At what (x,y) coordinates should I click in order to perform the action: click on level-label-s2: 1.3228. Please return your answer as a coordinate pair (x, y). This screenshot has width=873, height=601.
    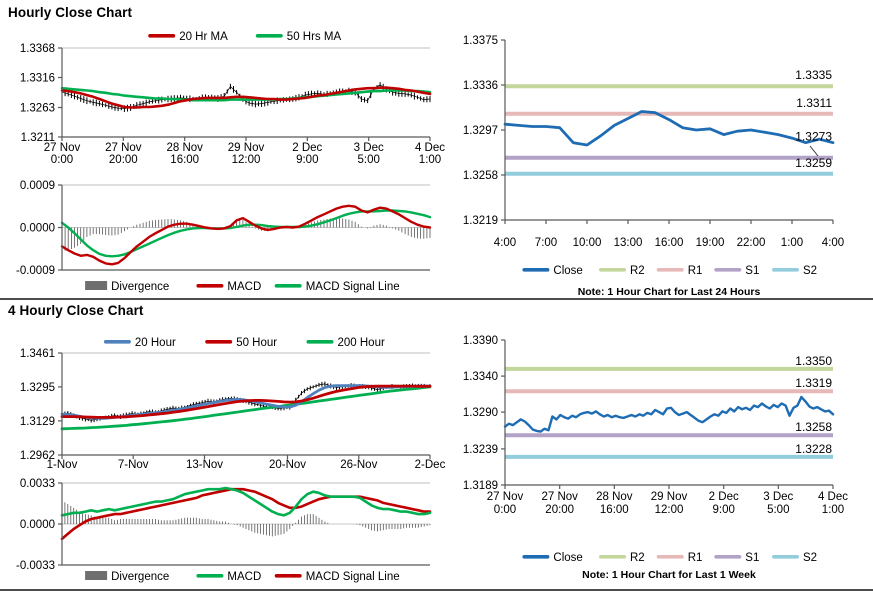
    Looking at the image, I should click on (813, 449).